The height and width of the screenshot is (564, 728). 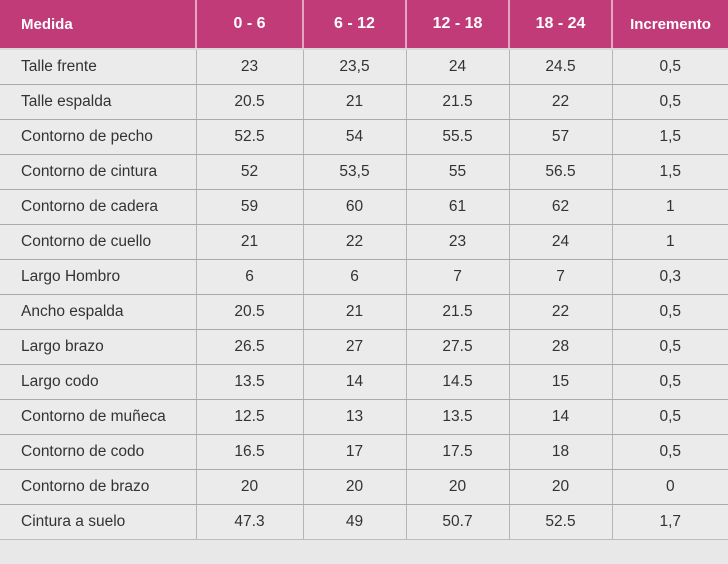 I want to click on cell-medida: Talle espalda, so click(x=98, y=102).